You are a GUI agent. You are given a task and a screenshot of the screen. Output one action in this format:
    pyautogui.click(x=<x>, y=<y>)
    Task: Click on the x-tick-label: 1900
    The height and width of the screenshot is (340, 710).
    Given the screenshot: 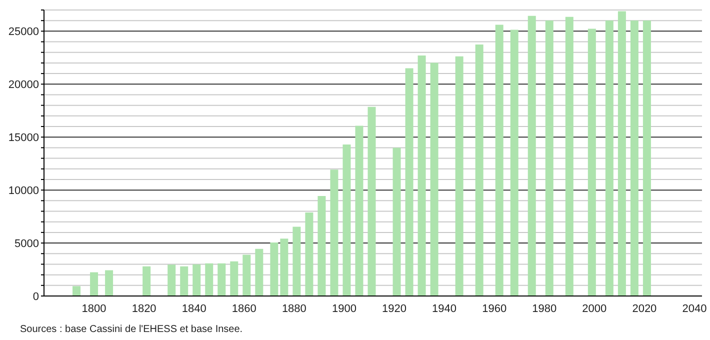 What is the action you would take?
    pyautogui.click(x=344, y=308)
    